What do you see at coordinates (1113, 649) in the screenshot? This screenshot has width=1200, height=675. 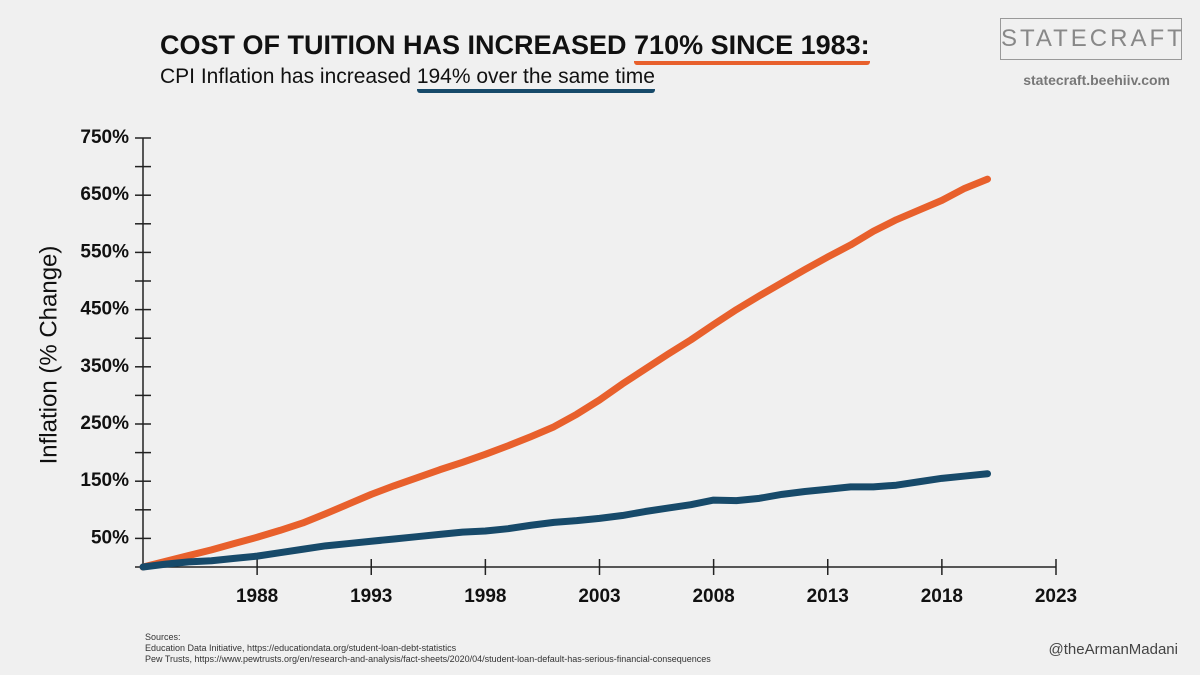 I see `handle: @theArmanMadani` at bounding box center [1113, 649].